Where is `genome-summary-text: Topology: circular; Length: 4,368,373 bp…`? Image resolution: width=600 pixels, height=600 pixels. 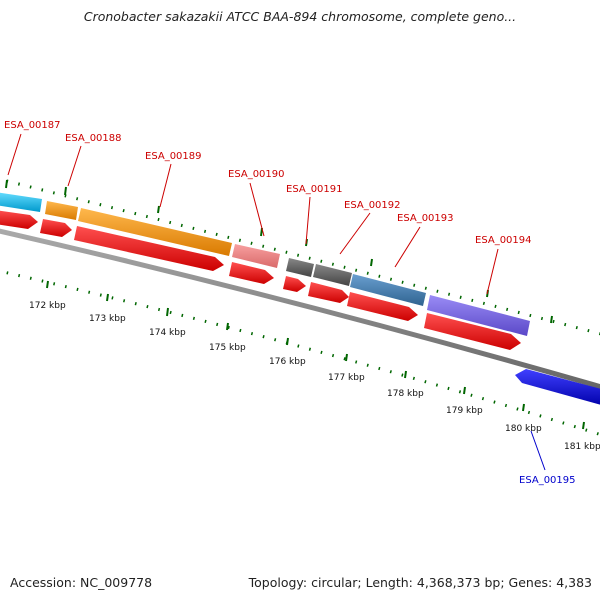
genome-summary-text: Topology: circular; Length: 4,368,373 bp… is located at coordinates (420, 582).